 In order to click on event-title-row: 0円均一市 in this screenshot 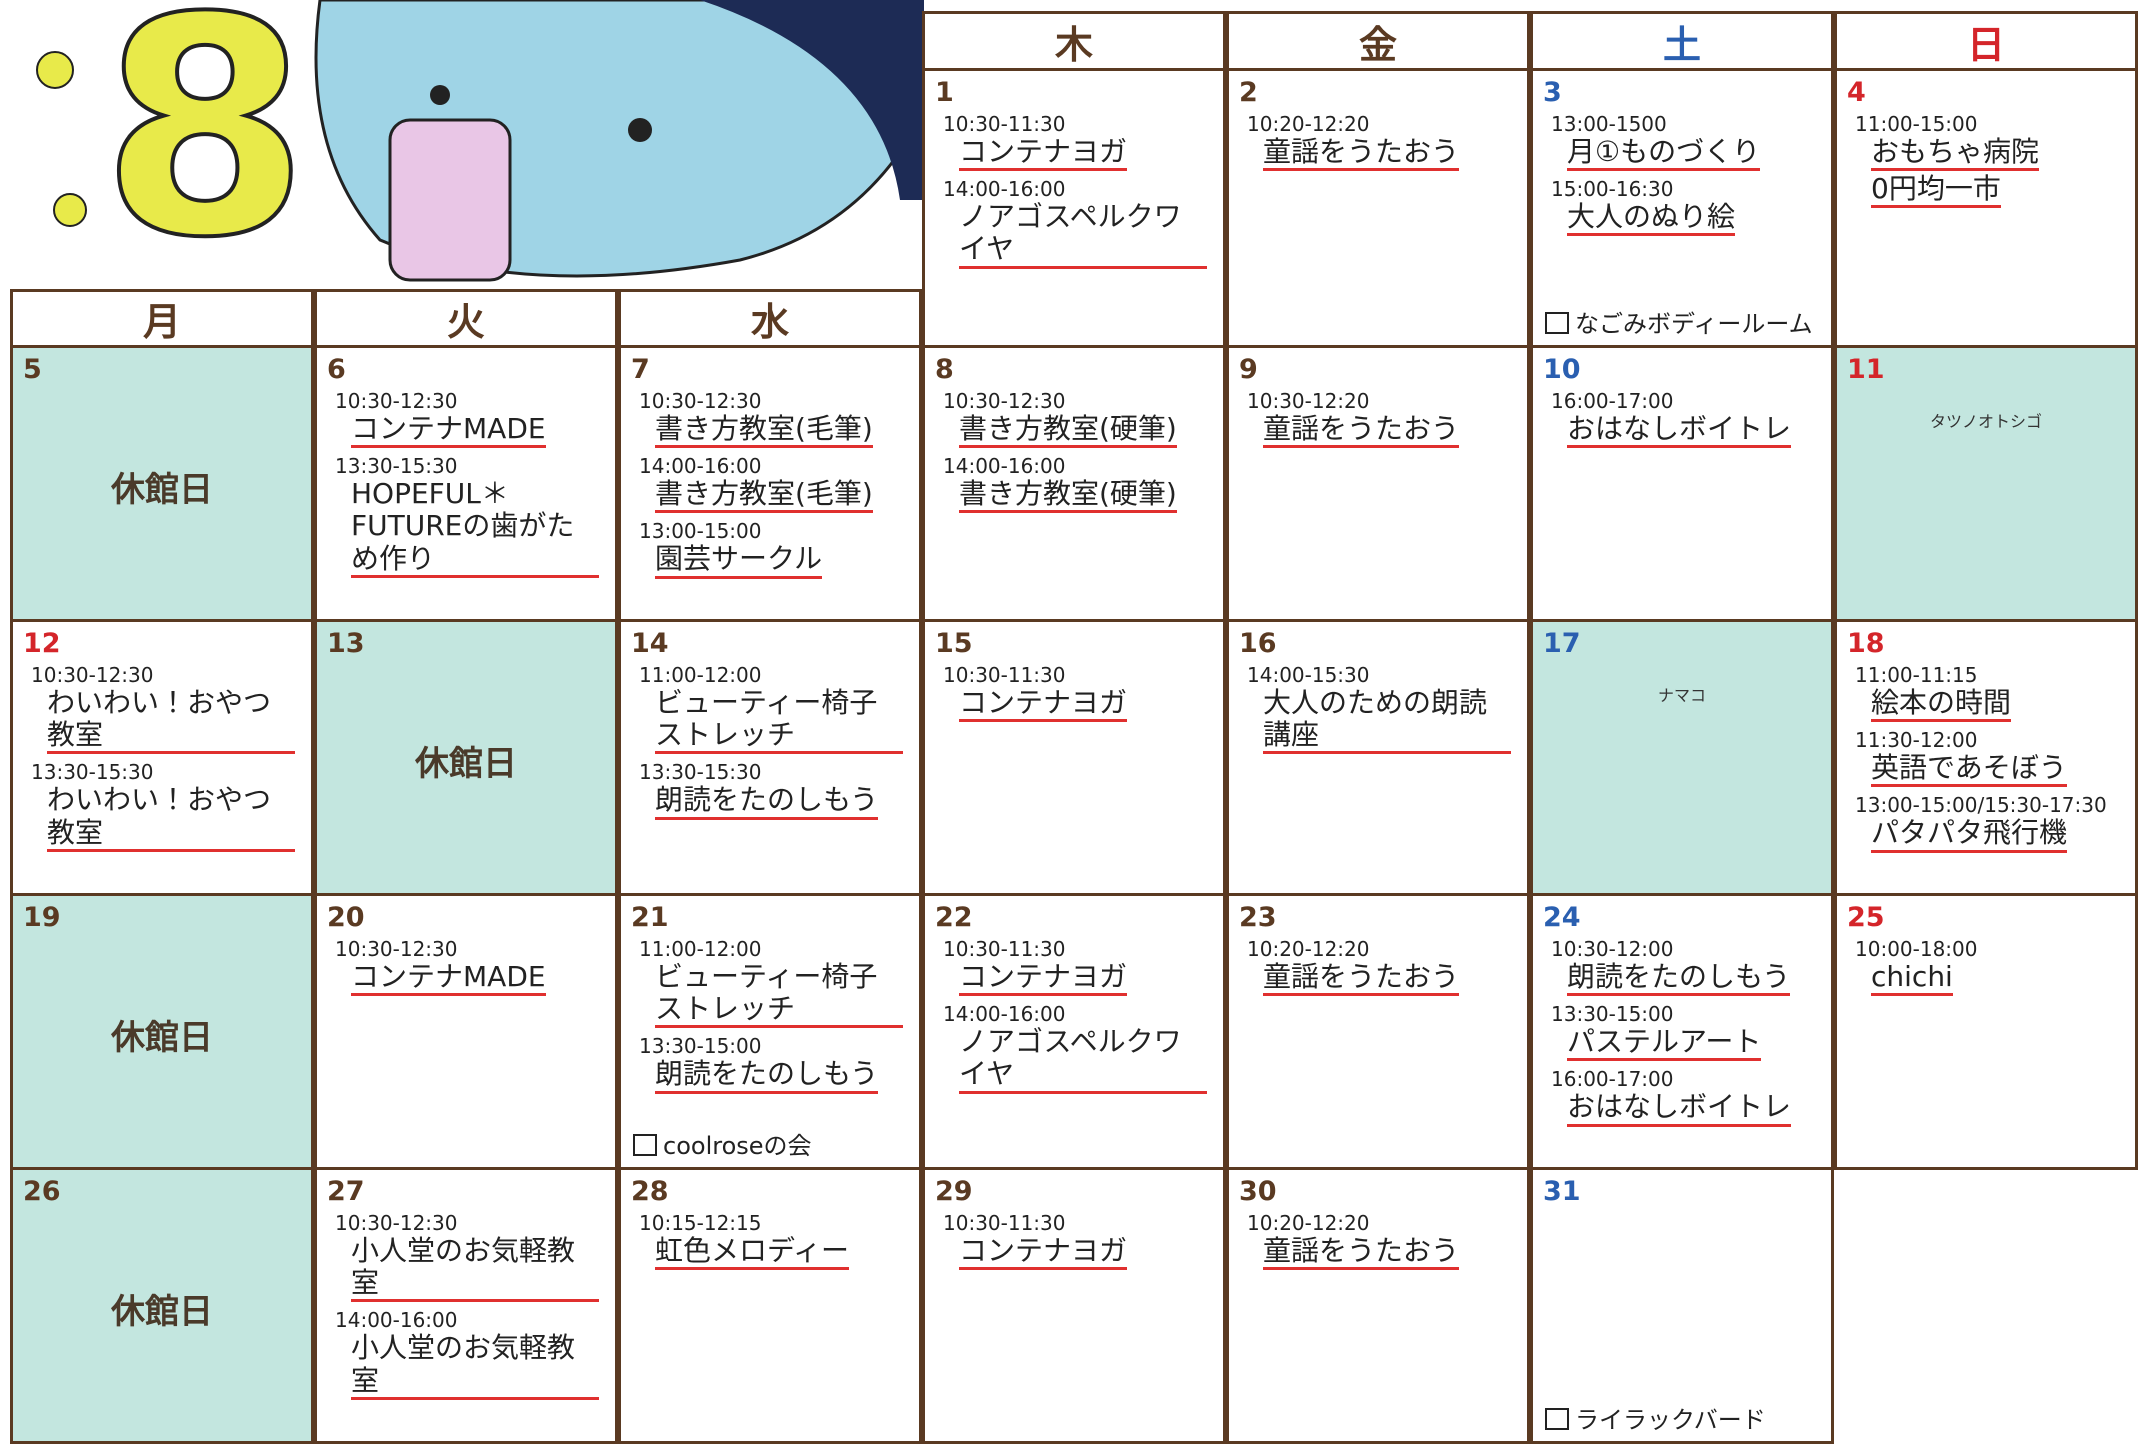, I will do `click(1986, 191)`.